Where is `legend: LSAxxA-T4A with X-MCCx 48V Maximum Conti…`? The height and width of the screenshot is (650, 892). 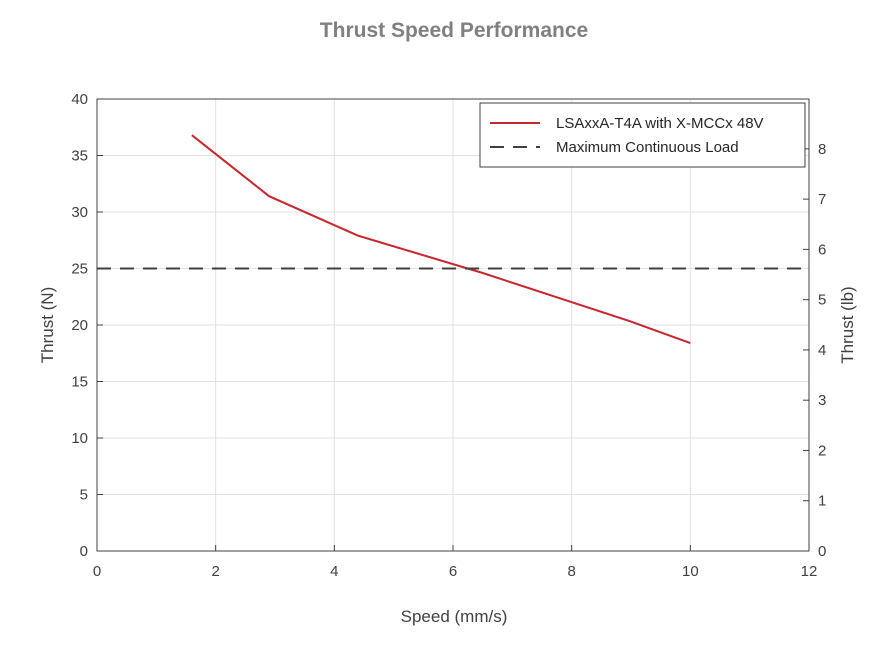 legend: LSAxxA-T4A with X-MCCx 48V Maximum Conti… is located at coordinates (642, 135).